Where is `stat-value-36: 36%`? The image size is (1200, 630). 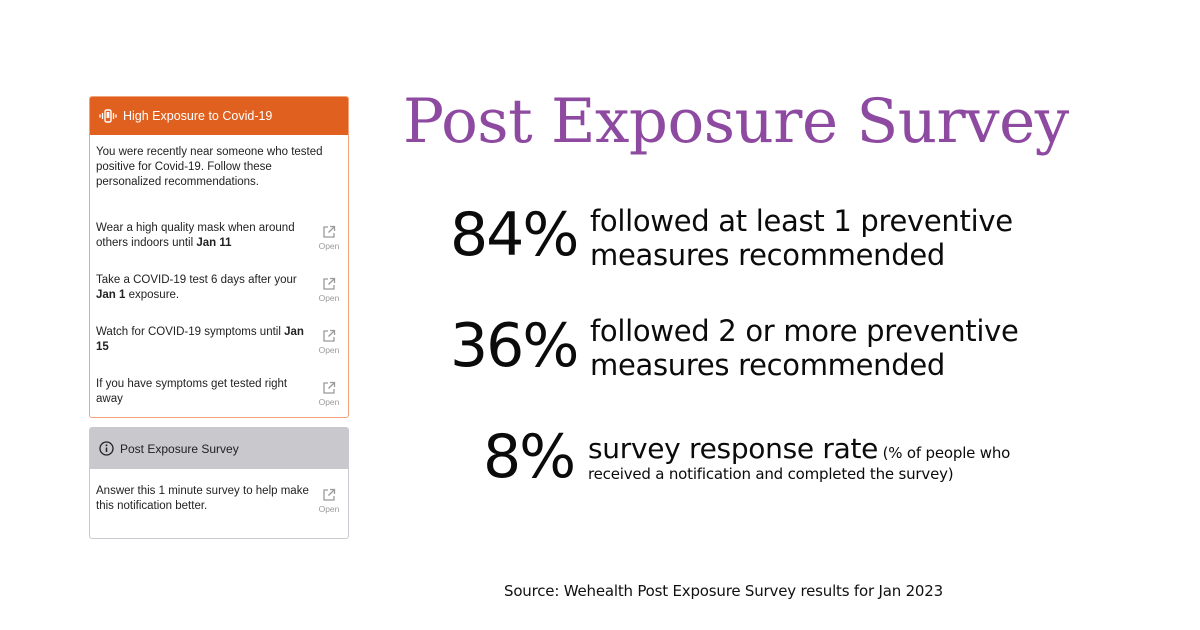 stat-value-36: 36% is located at coordinates (514, 346).